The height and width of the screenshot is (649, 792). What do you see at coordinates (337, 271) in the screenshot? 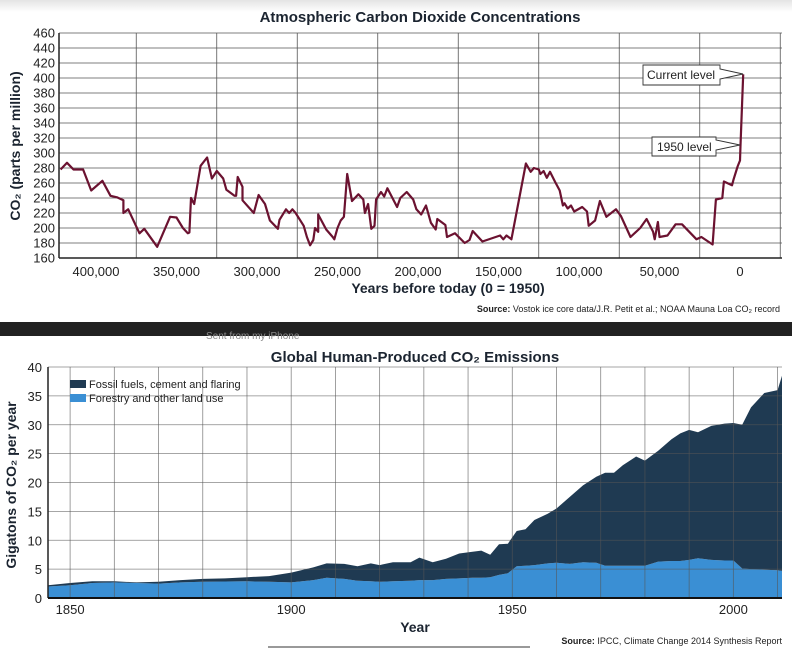
I see `x-tick-label: 250,000` at bounding box center [337, 271].